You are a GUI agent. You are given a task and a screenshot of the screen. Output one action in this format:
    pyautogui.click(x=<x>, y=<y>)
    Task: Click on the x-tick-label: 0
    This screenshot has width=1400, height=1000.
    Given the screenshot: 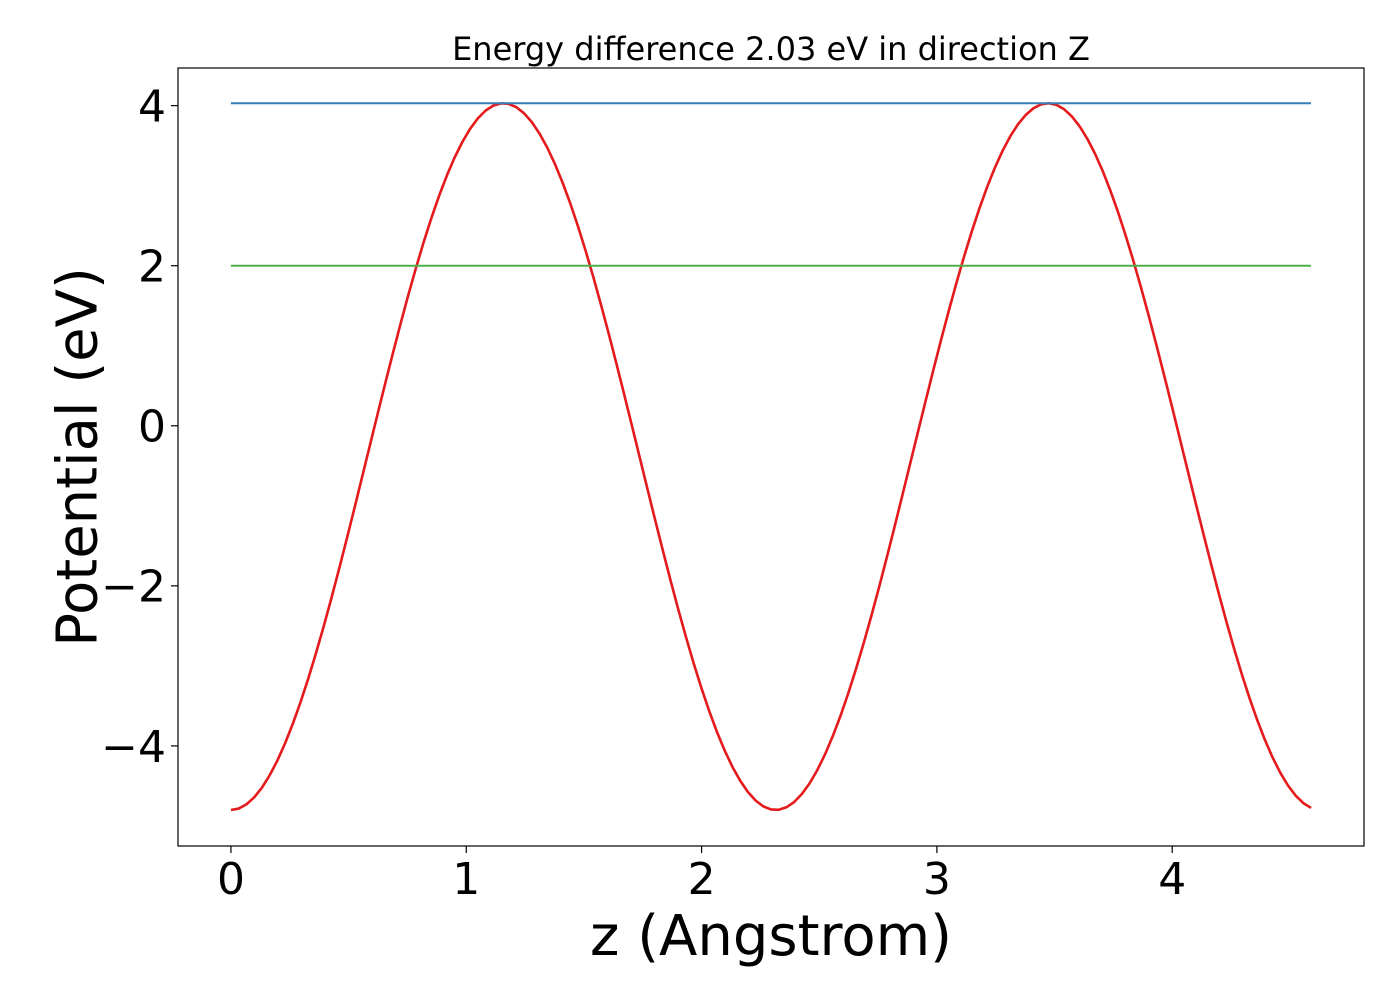 What is the action you would take?
    pyautogui.click(x=231, y=879)
    